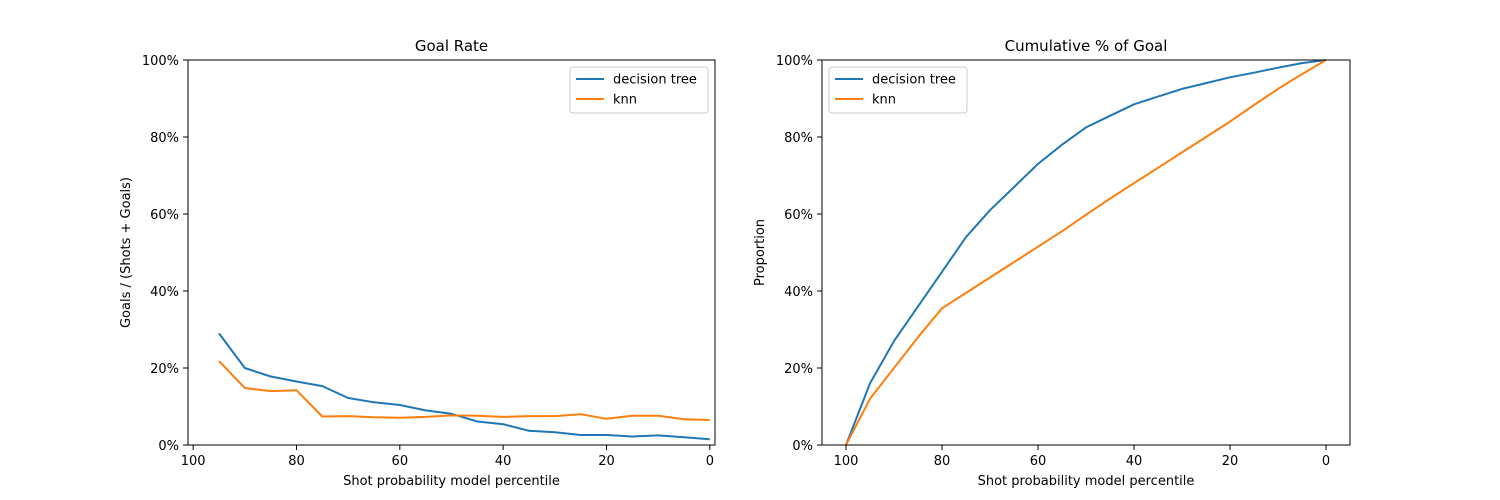 The image size is (1500, 500). I want to click on series-line-decision-tree, so click(464, 386).